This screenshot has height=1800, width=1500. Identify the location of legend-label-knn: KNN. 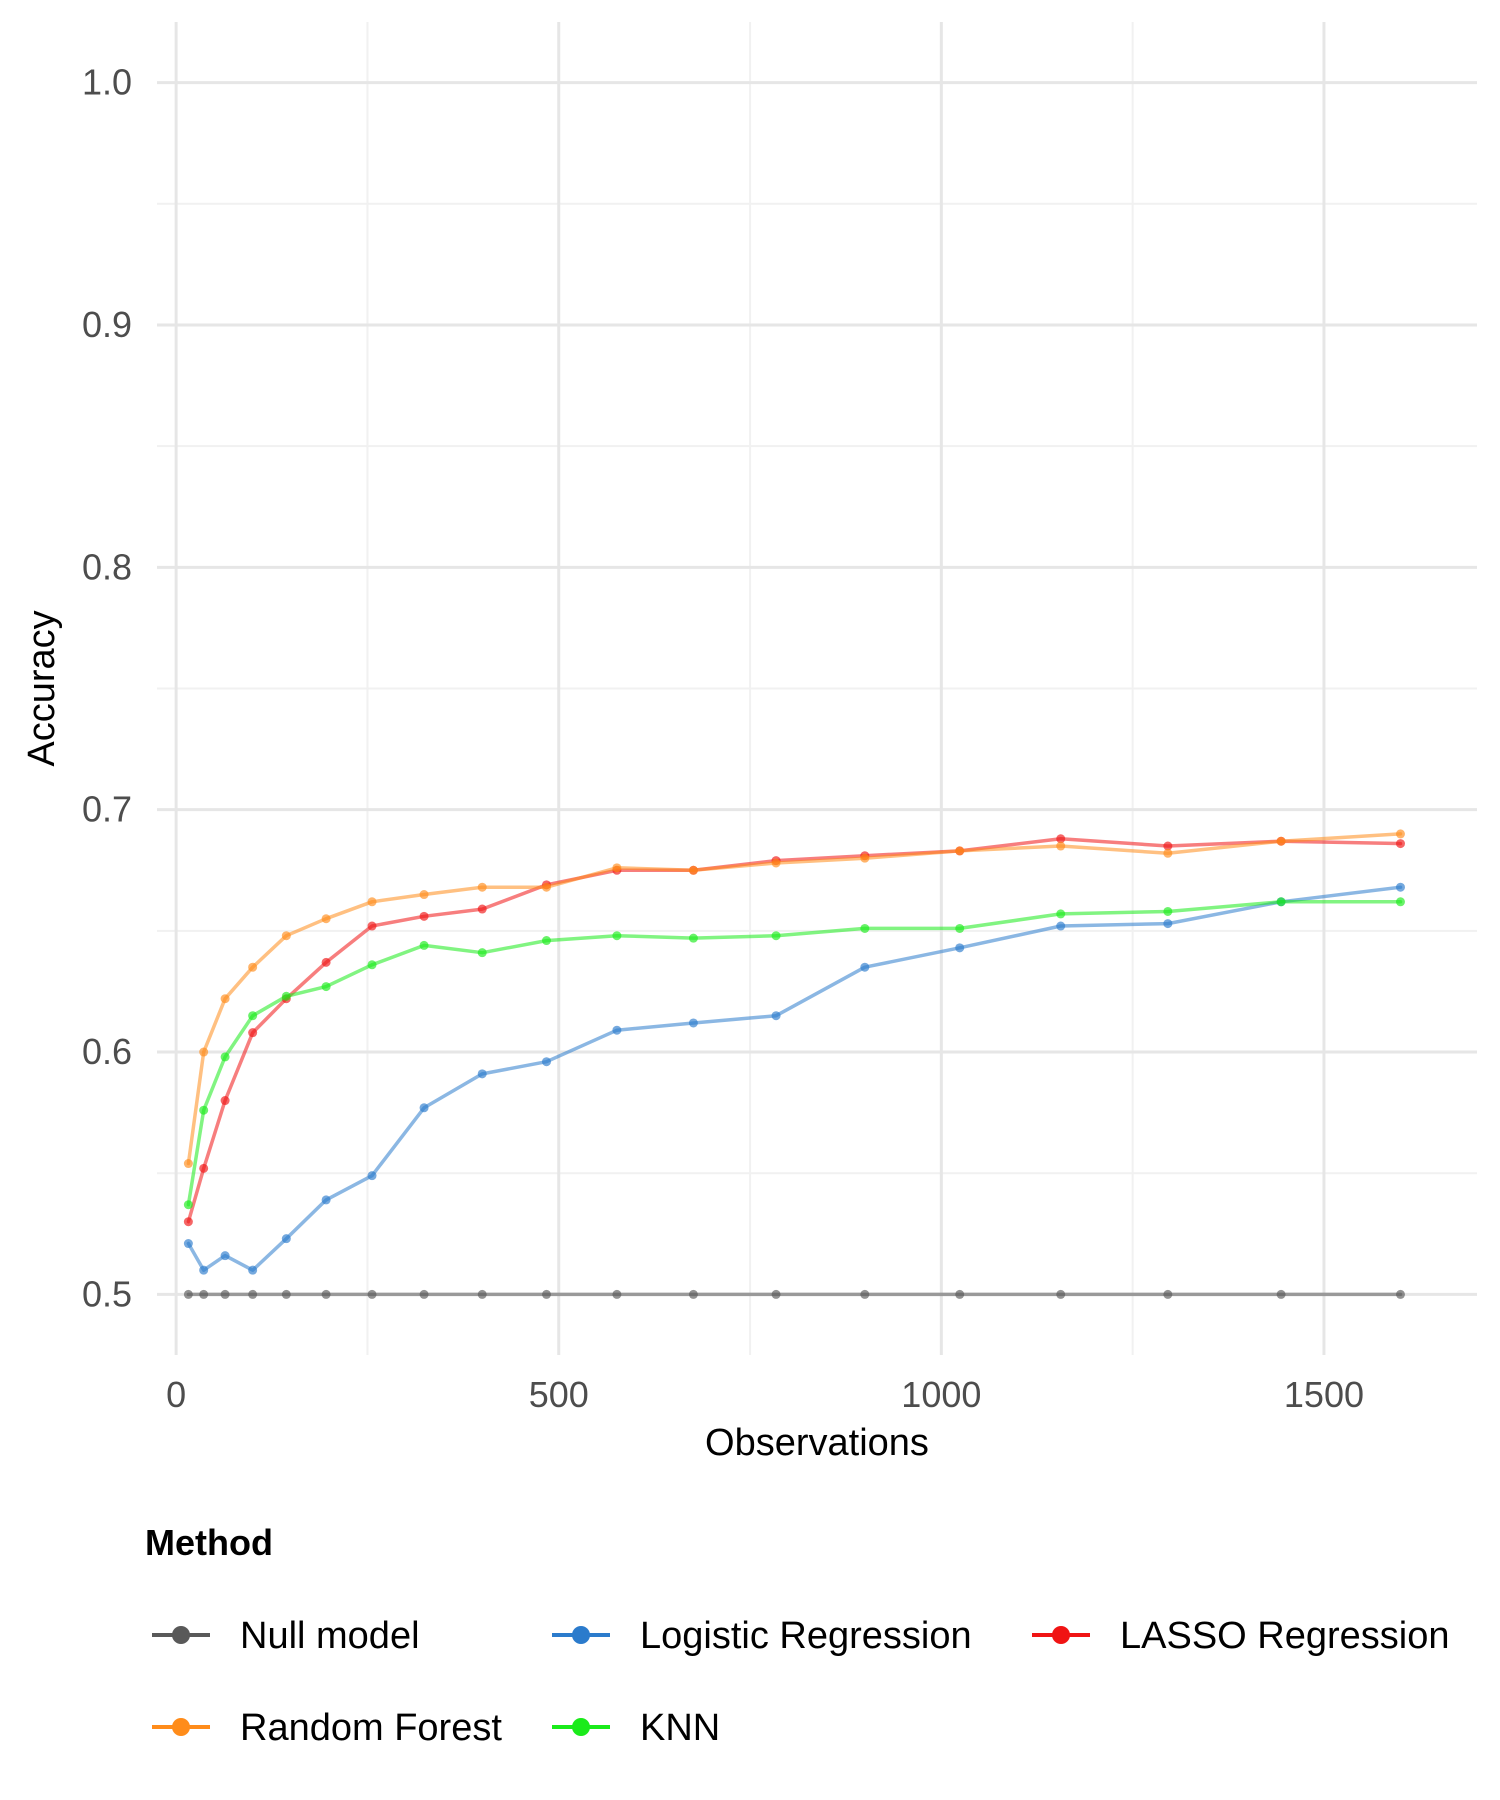
(680, 1728).